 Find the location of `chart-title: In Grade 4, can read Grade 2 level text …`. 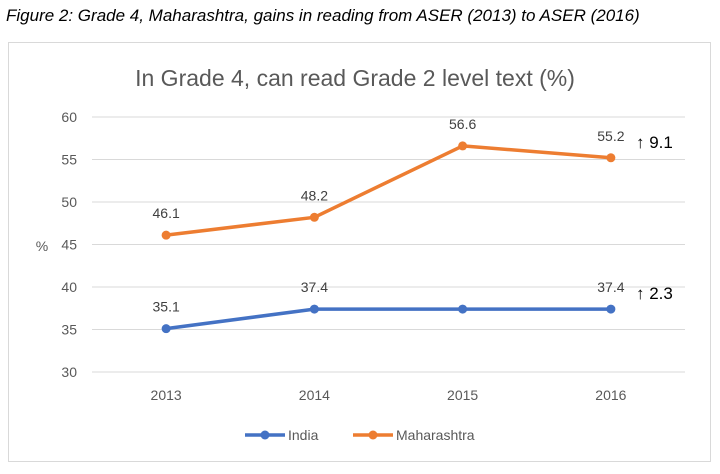

chart-title: In Grade 4, can read Grade 2 level text … is located at coordinates (355, 78).